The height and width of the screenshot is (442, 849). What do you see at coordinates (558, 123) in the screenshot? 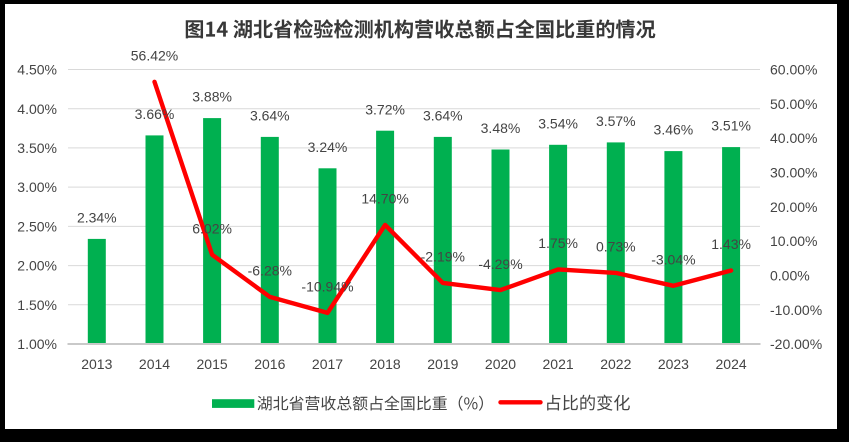
I see `svg-text: 3.54%` at bounding box center [558, 123].